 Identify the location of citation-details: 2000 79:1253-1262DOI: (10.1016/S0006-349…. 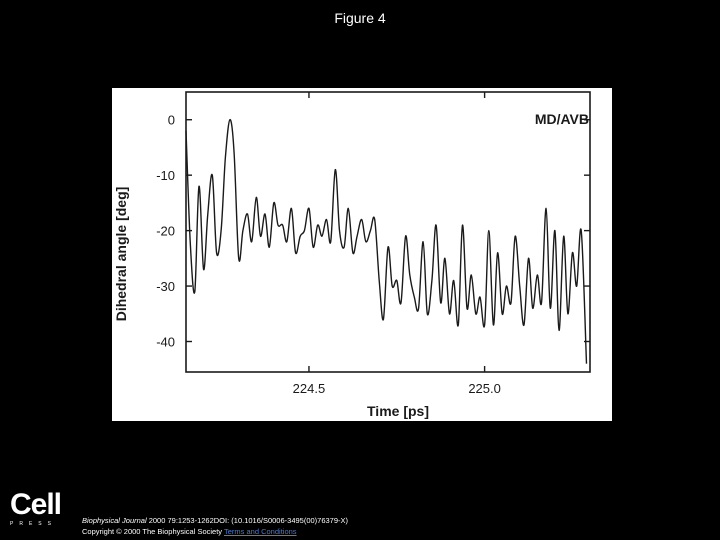
(247, 520).